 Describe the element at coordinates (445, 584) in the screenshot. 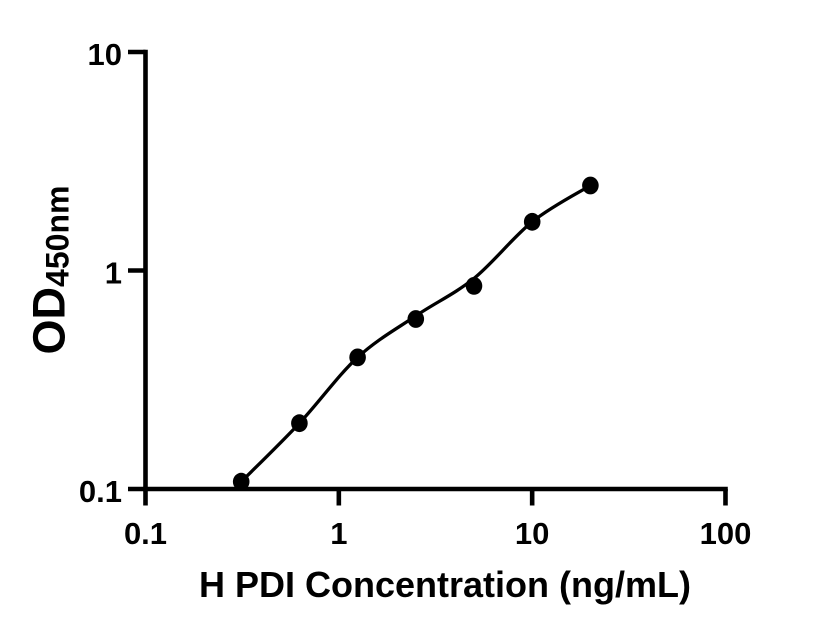

I see `x-axis-title: H PDI Concentration (ng/mL)` at that location.